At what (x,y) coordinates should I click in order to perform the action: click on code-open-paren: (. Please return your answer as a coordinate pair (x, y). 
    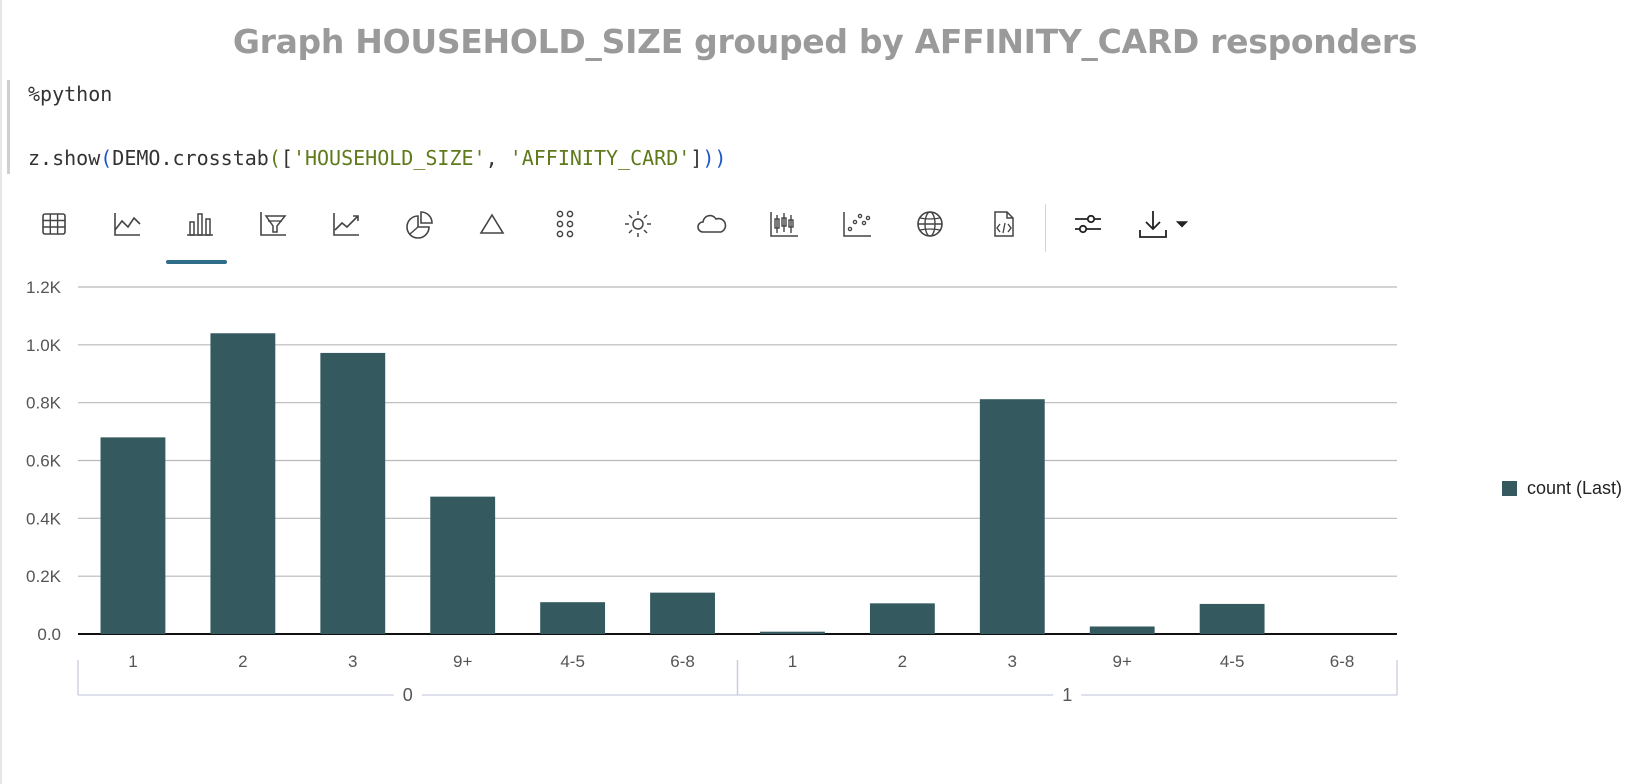
    Looking at the image, I should click on (106, 158).